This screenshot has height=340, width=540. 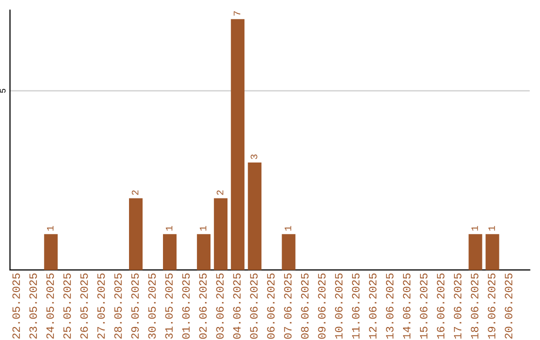 What do you see at coordinates (237, 13) in the screenshot?
I see `data-label: 7` at bounding box center [237, 13].